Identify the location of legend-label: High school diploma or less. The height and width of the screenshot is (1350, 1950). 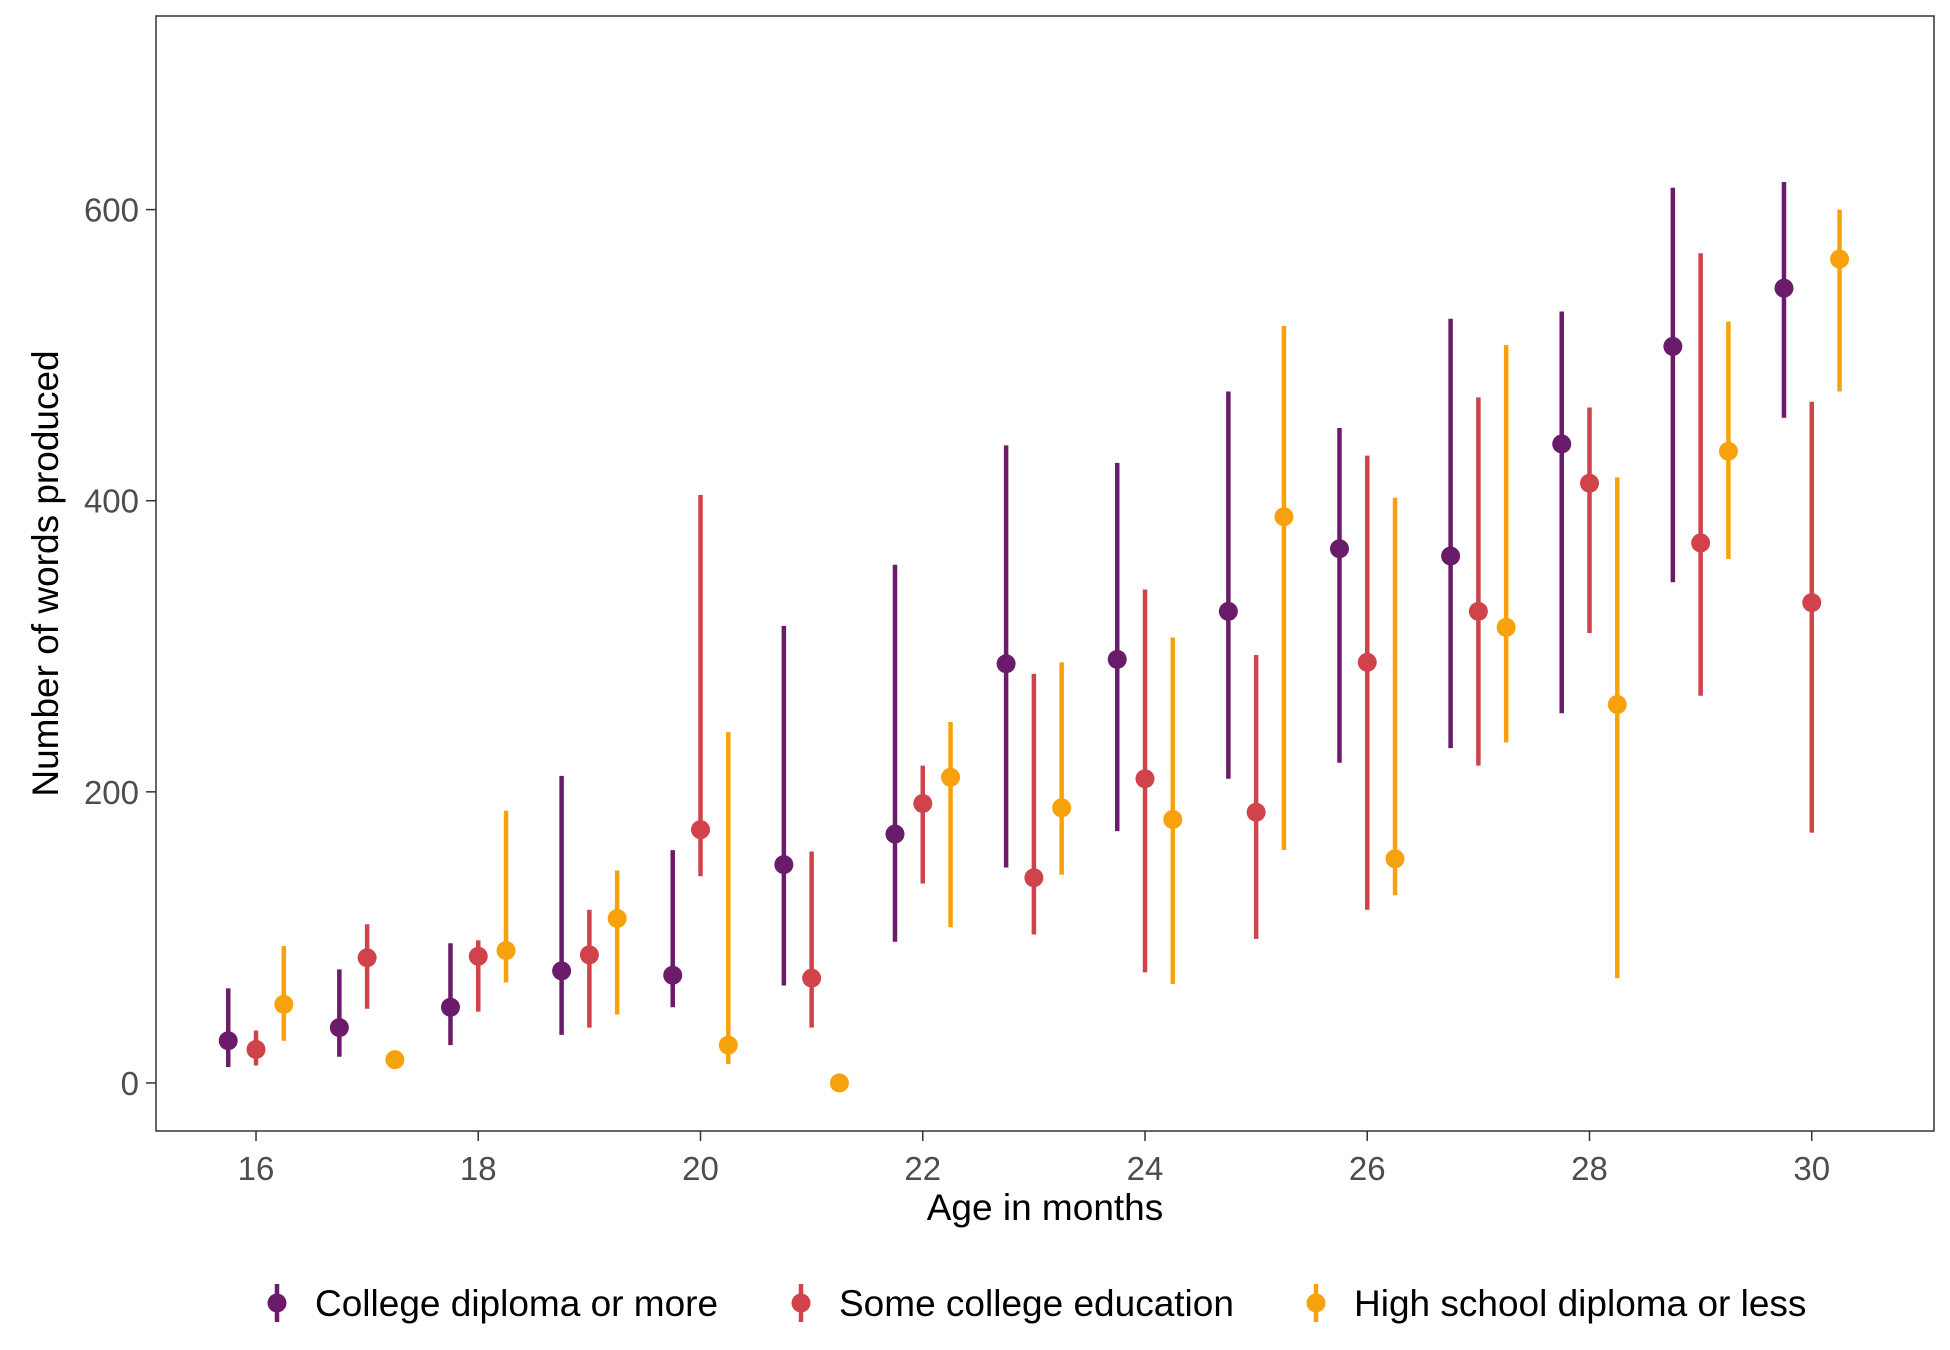
(1580, 1303).